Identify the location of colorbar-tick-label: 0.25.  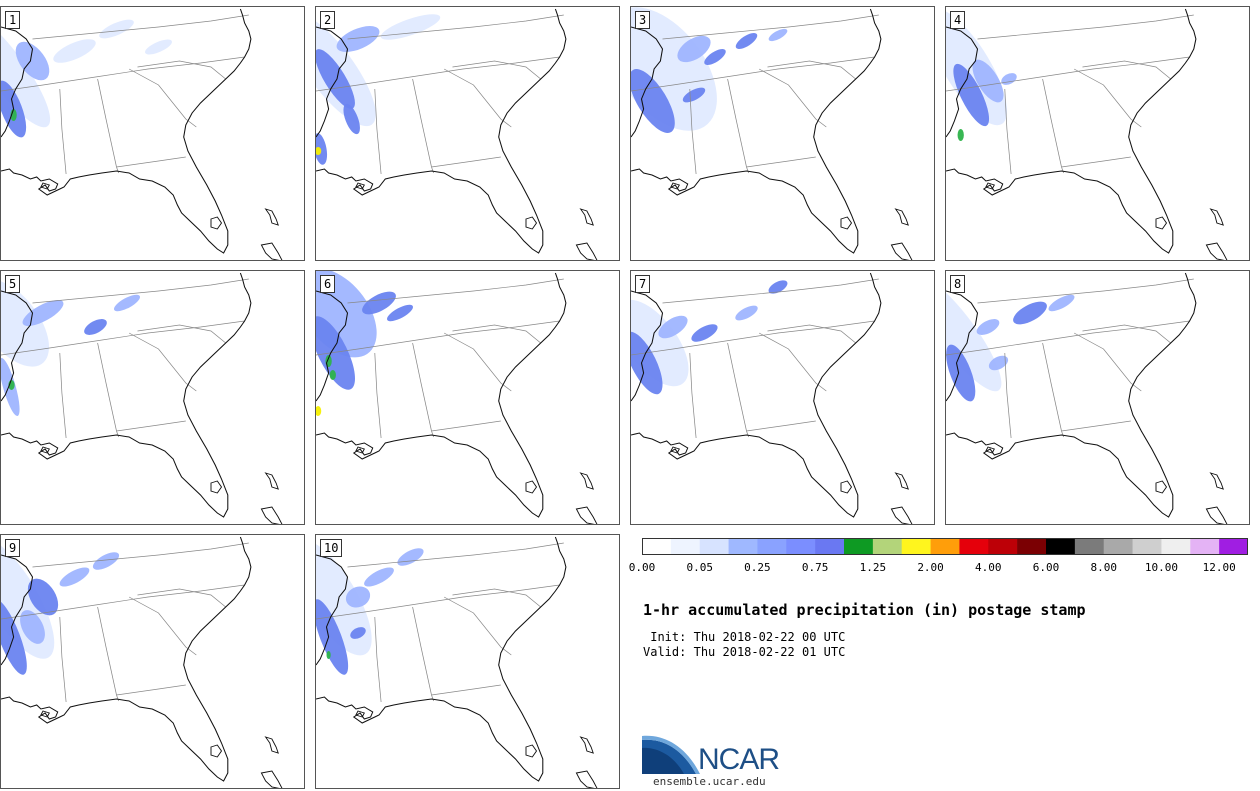
(757, 567).